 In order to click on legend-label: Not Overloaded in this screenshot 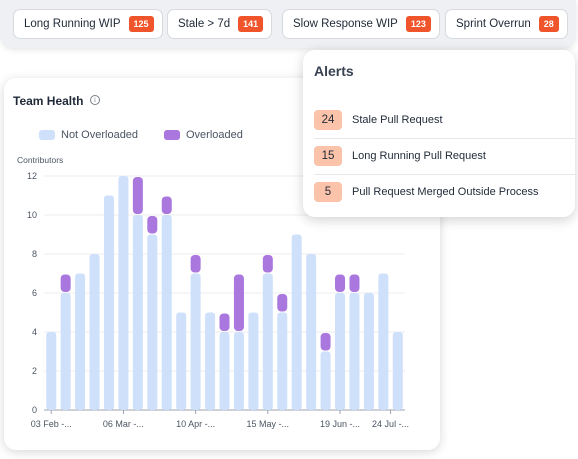, I will do `click(100, 135)`.